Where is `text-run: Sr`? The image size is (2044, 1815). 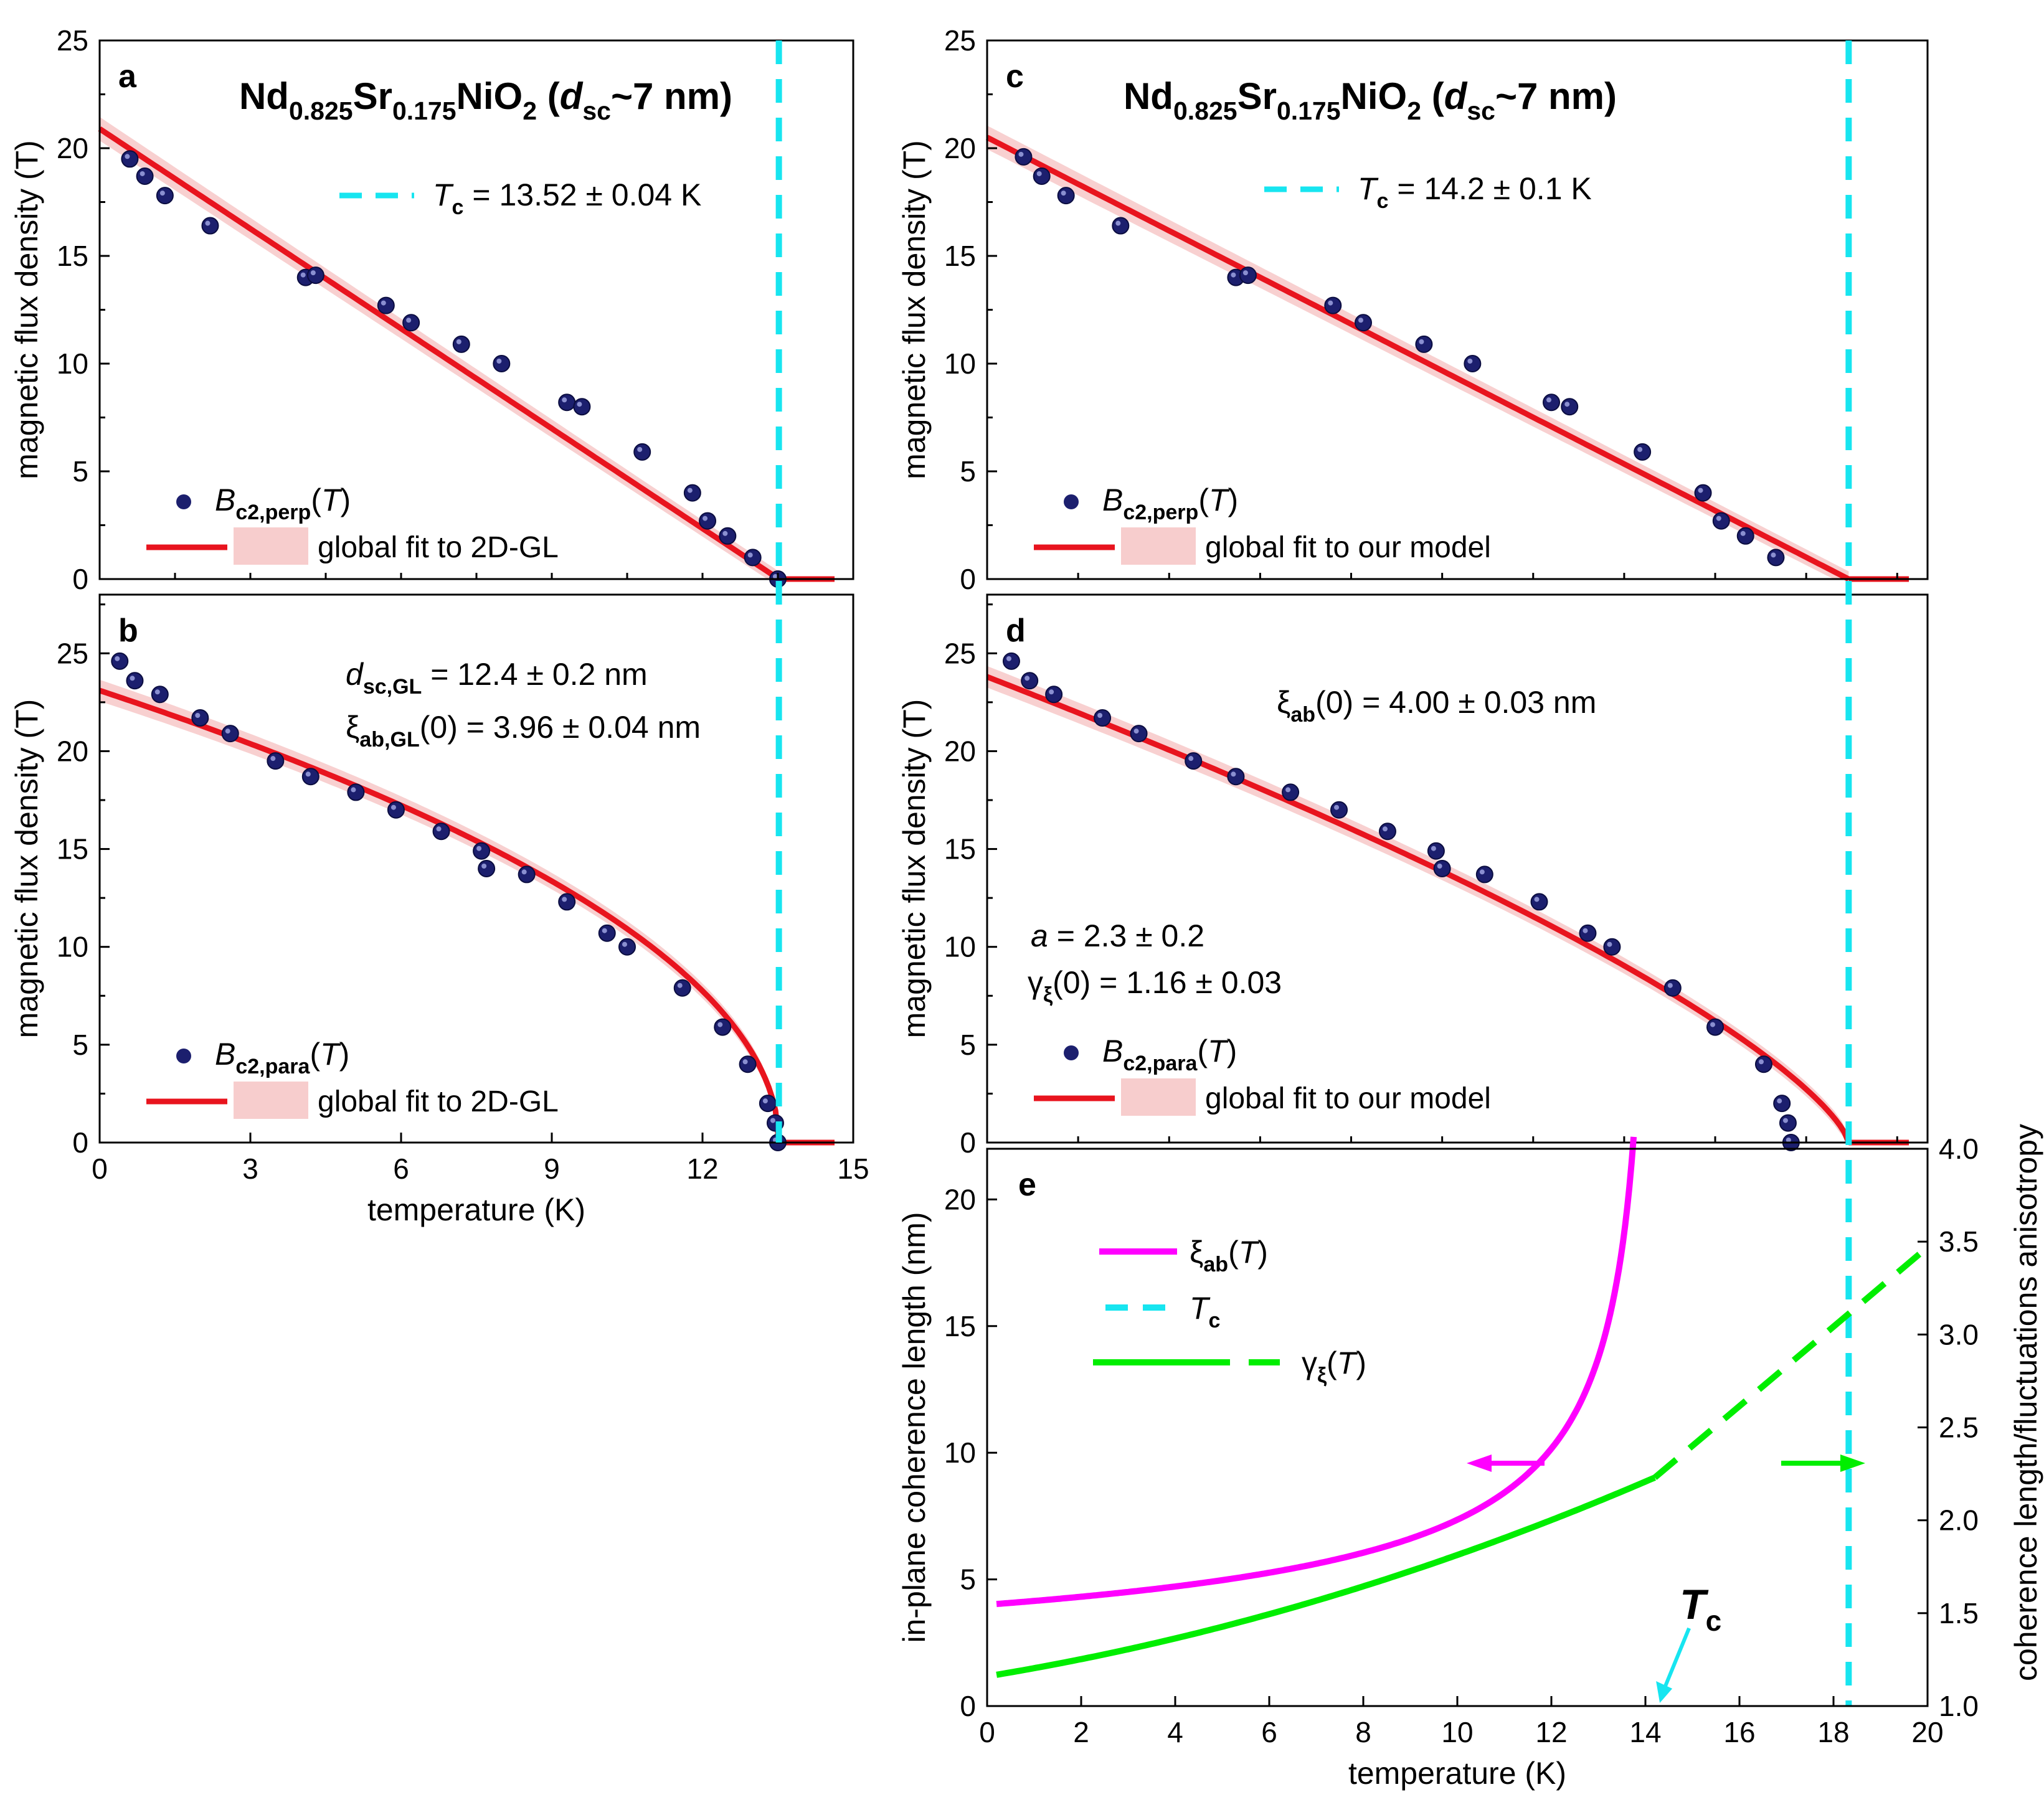 text-run: Sr is located at coordinates (1257, 96).